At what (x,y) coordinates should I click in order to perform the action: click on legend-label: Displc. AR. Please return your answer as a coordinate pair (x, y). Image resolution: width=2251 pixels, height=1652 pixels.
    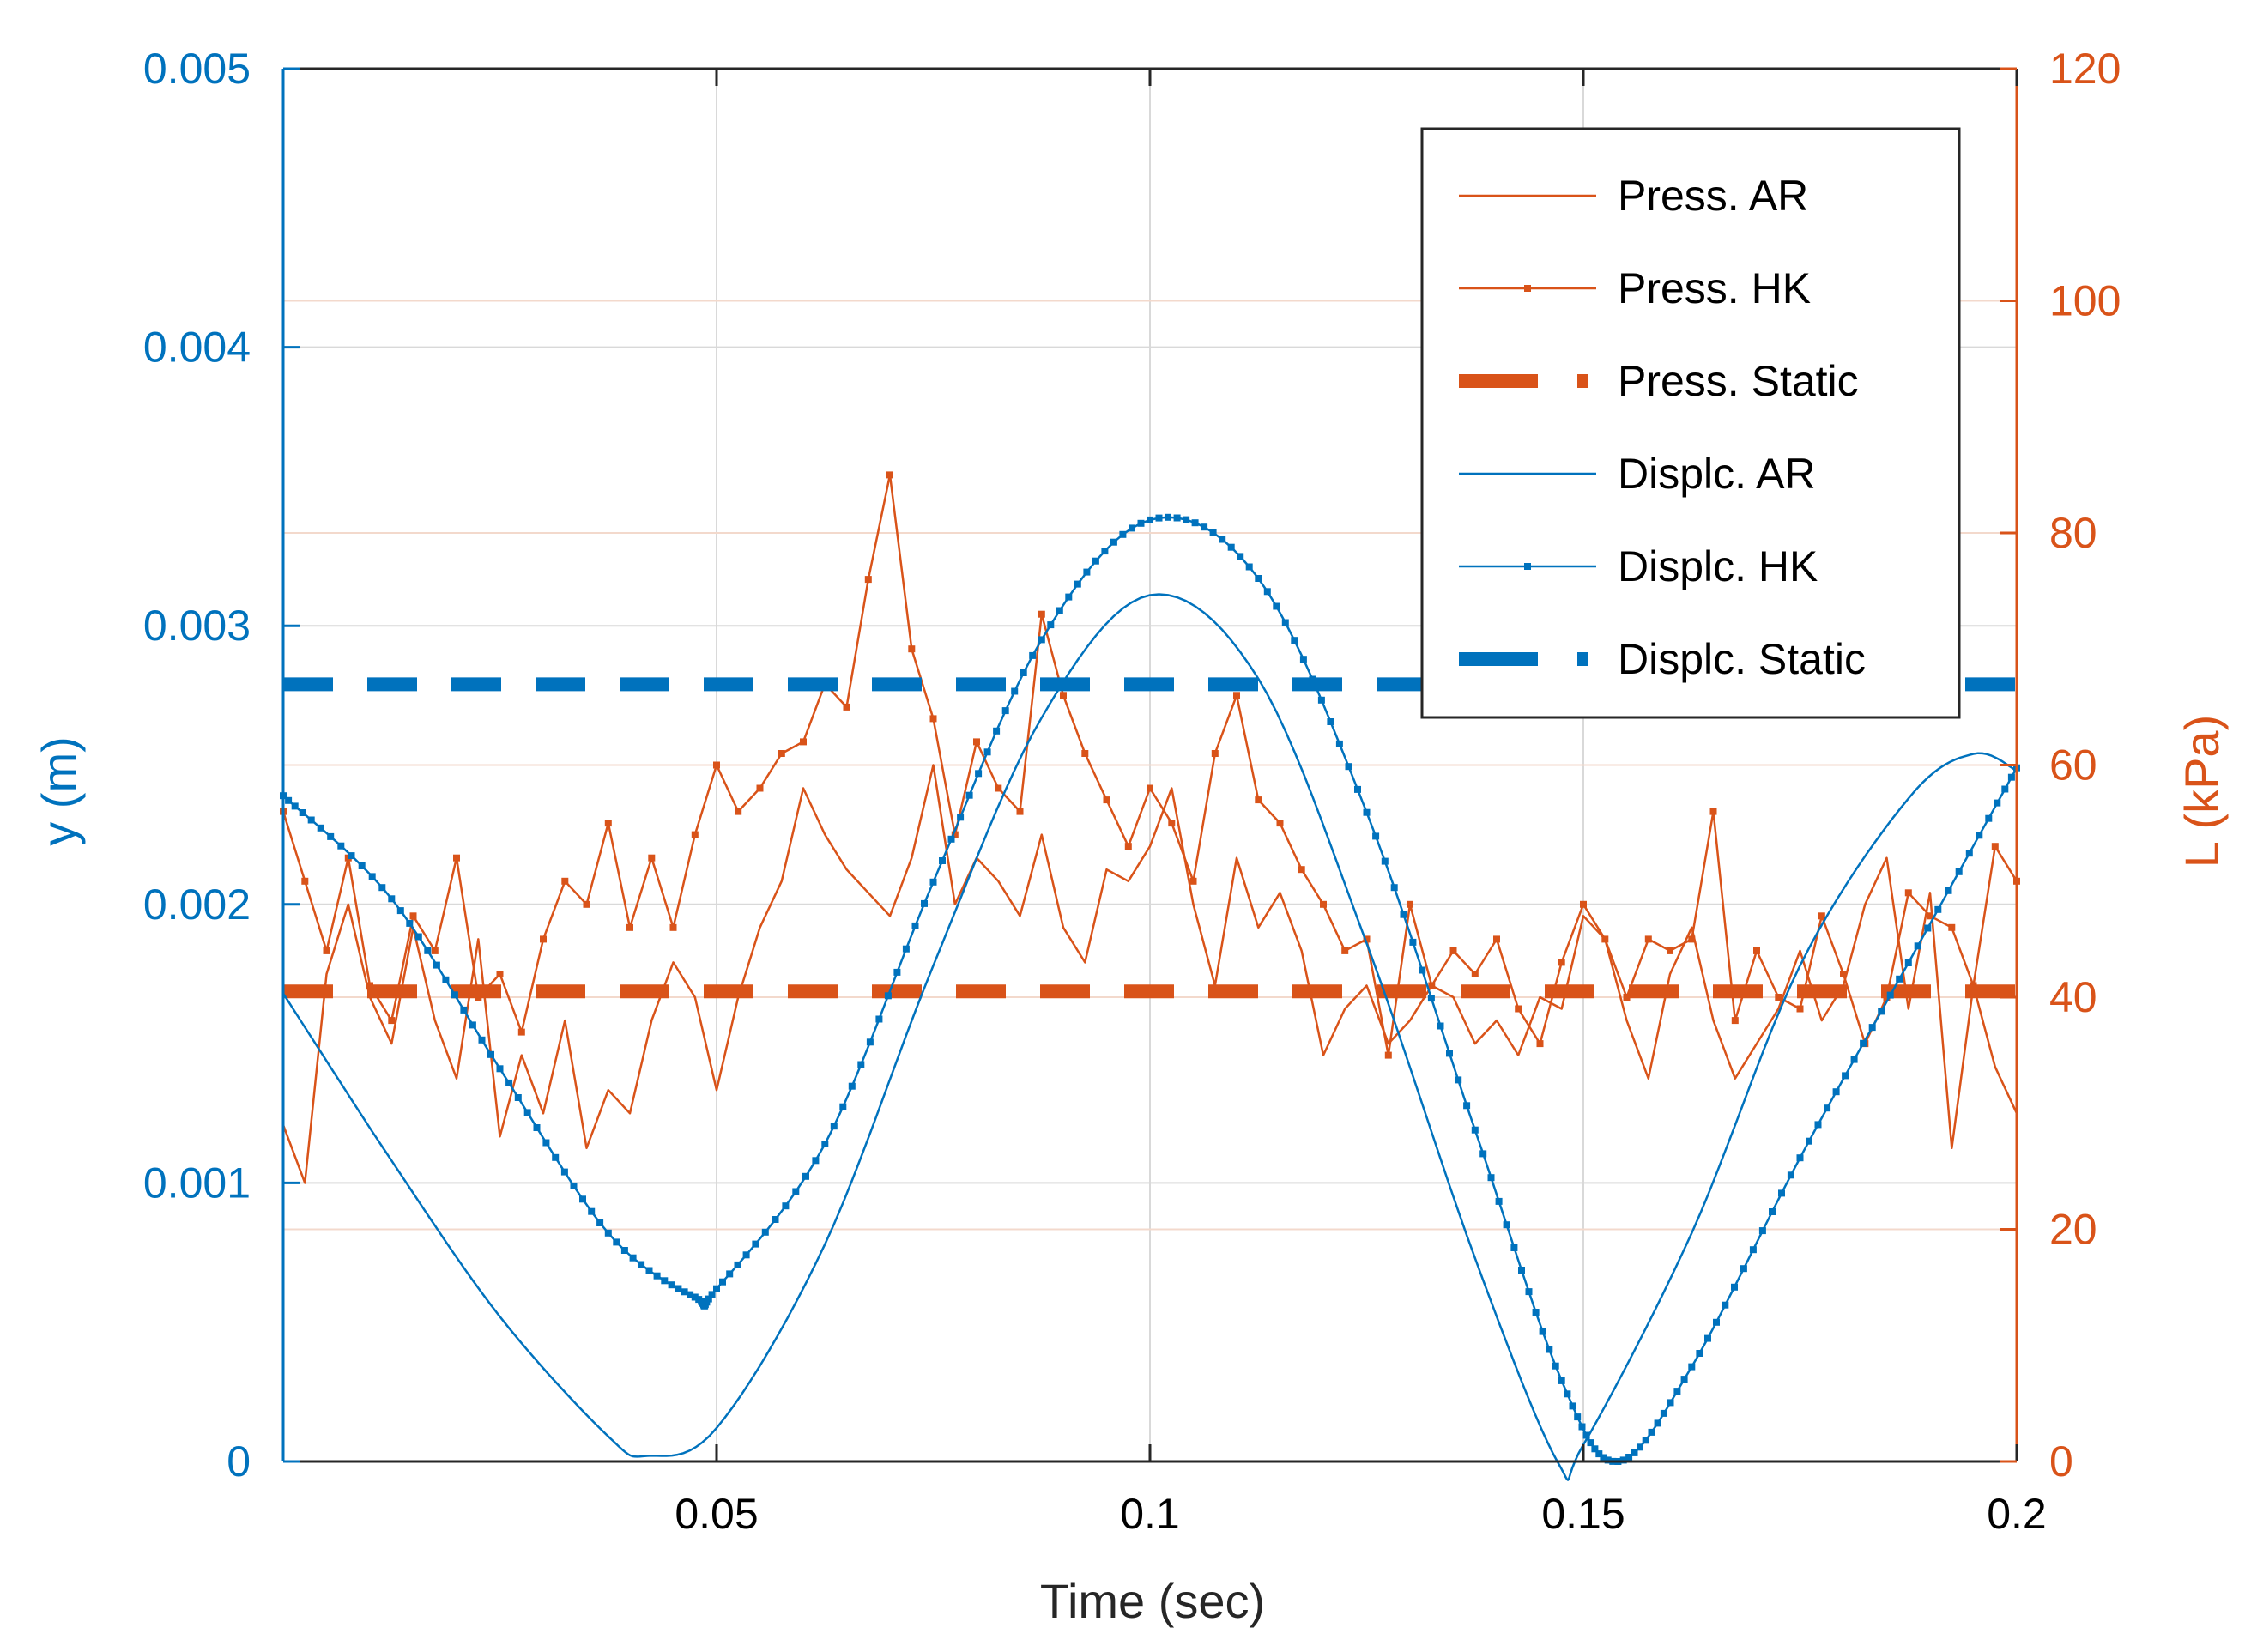
    Looking at the image, I should click on (1717, 474).